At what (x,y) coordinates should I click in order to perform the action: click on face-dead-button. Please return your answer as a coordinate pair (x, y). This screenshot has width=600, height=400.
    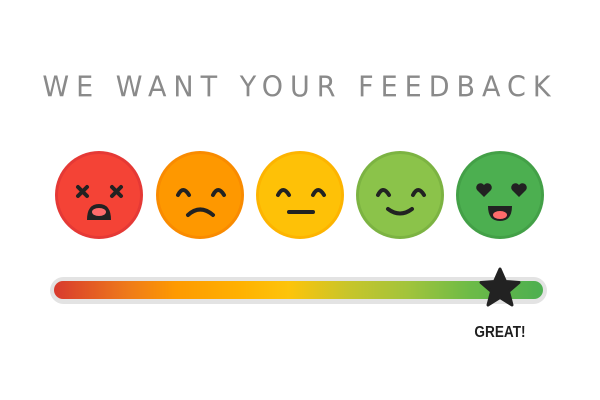
    Looking at the image, I should click on (99, 195).